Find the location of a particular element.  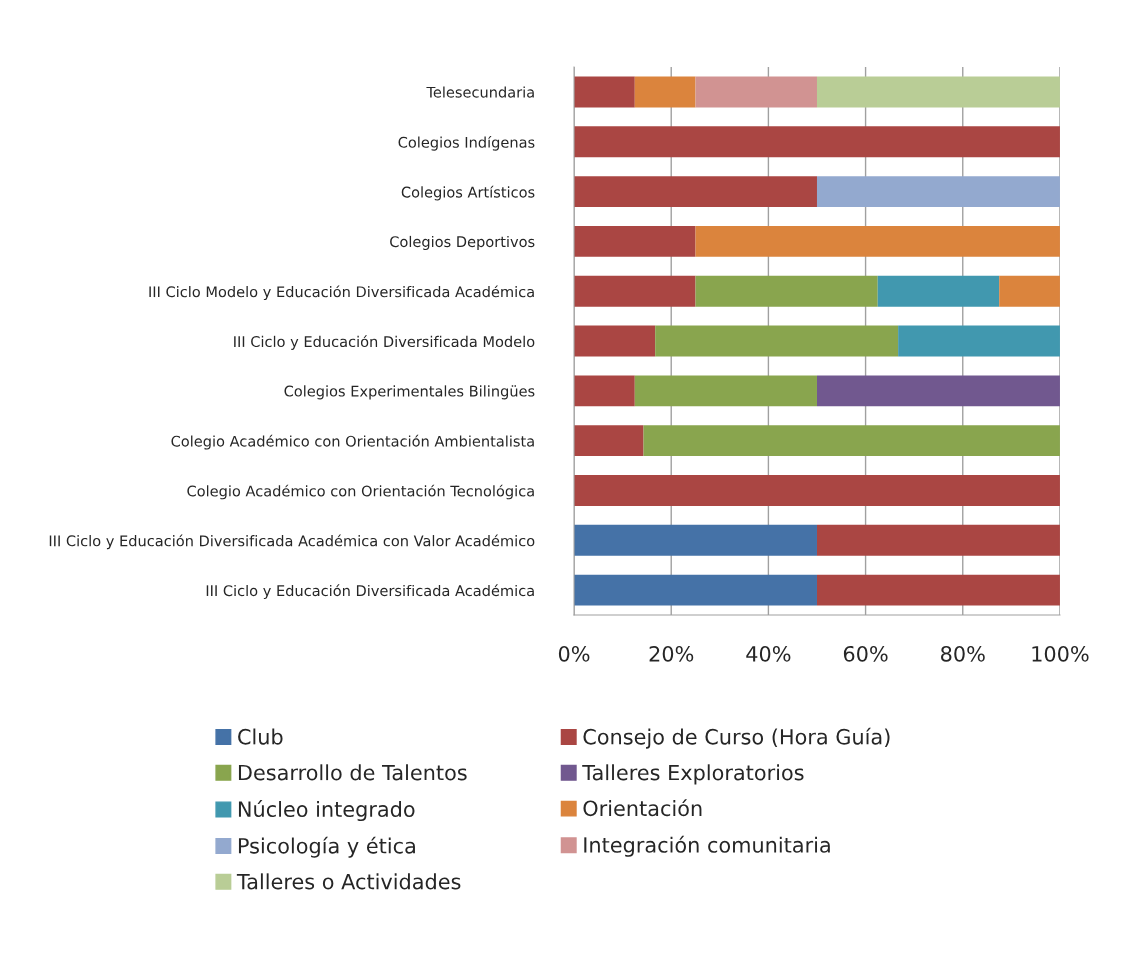

legend-label: Desarrollo de Talentos is located at coordinates (352, 772).